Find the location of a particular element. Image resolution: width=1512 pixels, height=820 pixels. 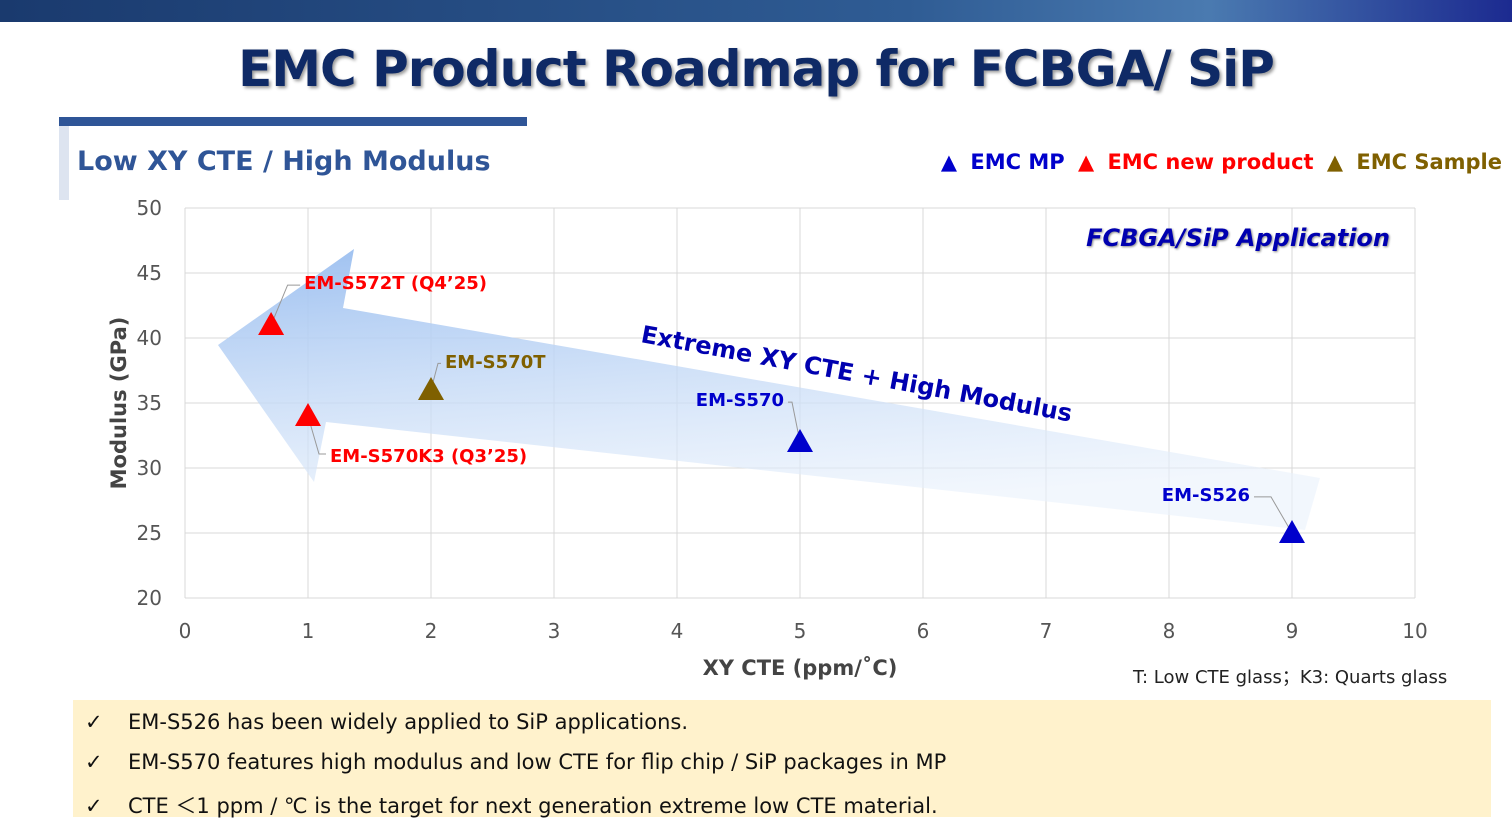

data-point-label: EM-S526 is located at coordinates (1206, 495).